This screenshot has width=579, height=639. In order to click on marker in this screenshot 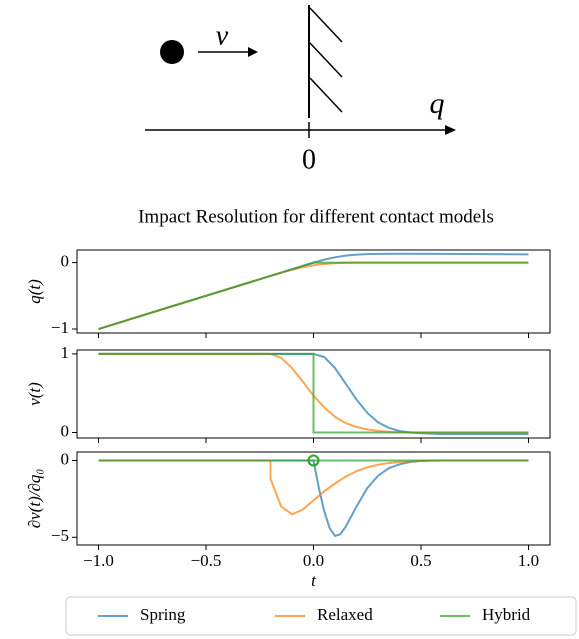, I will do `click(313, 460)`.